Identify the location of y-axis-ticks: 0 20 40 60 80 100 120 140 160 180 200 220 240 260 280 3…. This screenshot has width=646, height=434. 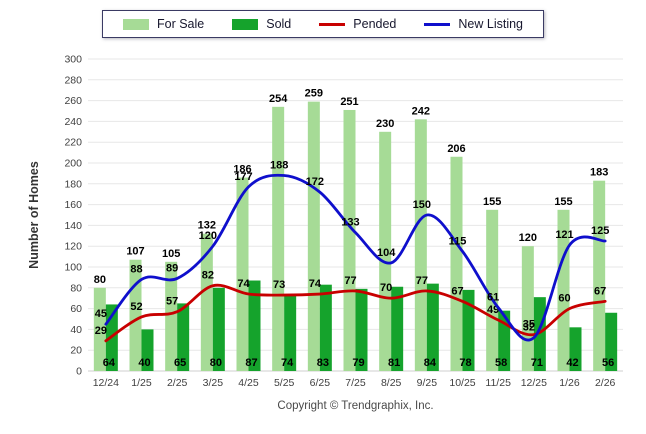
(73, 216).